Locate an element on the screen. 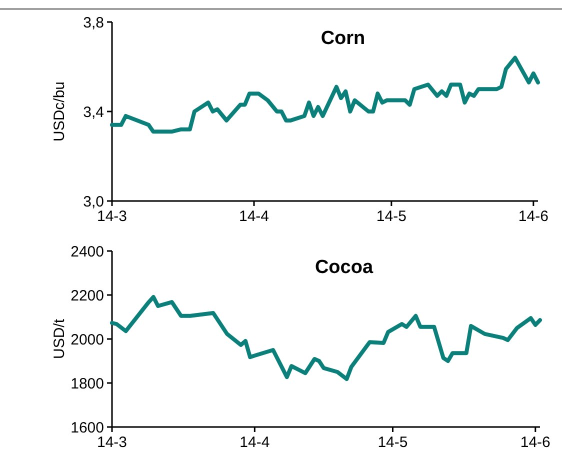 This screenshot has height=462, width=562. chart-title: Corn is located at coordinates (343, 38).